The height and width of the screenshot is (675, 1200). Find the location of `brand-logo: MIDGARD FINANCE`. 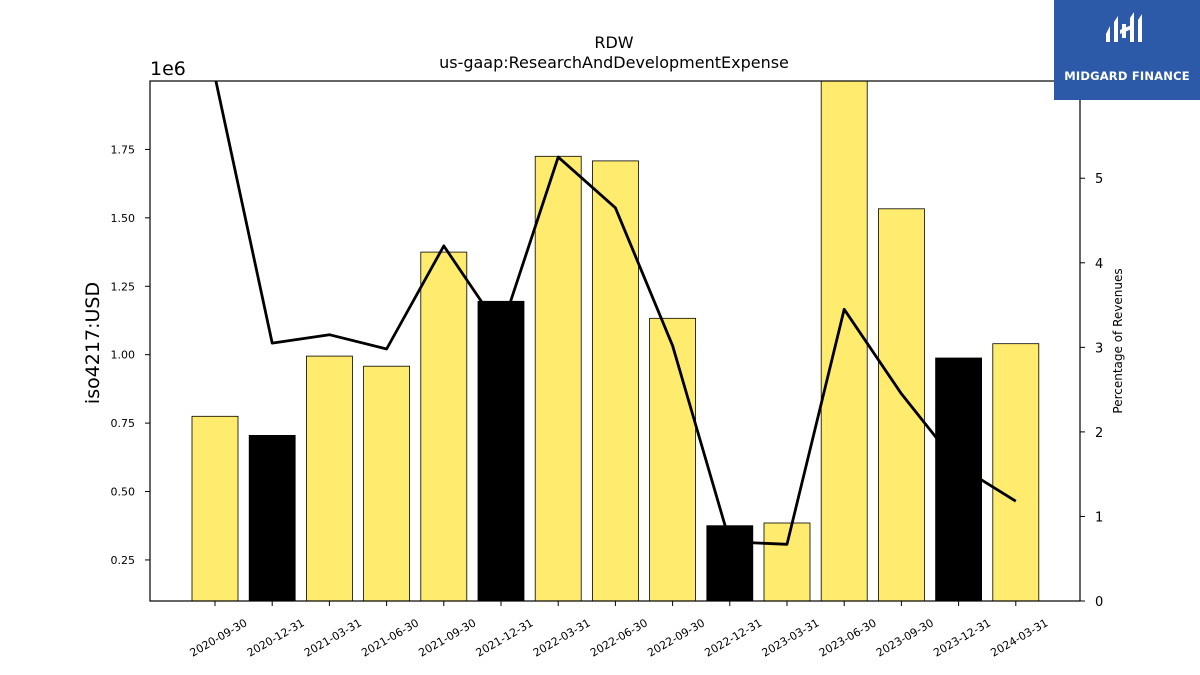

brand-logo: MIDGARD FINANCE is located at coordinates (1127, 50).